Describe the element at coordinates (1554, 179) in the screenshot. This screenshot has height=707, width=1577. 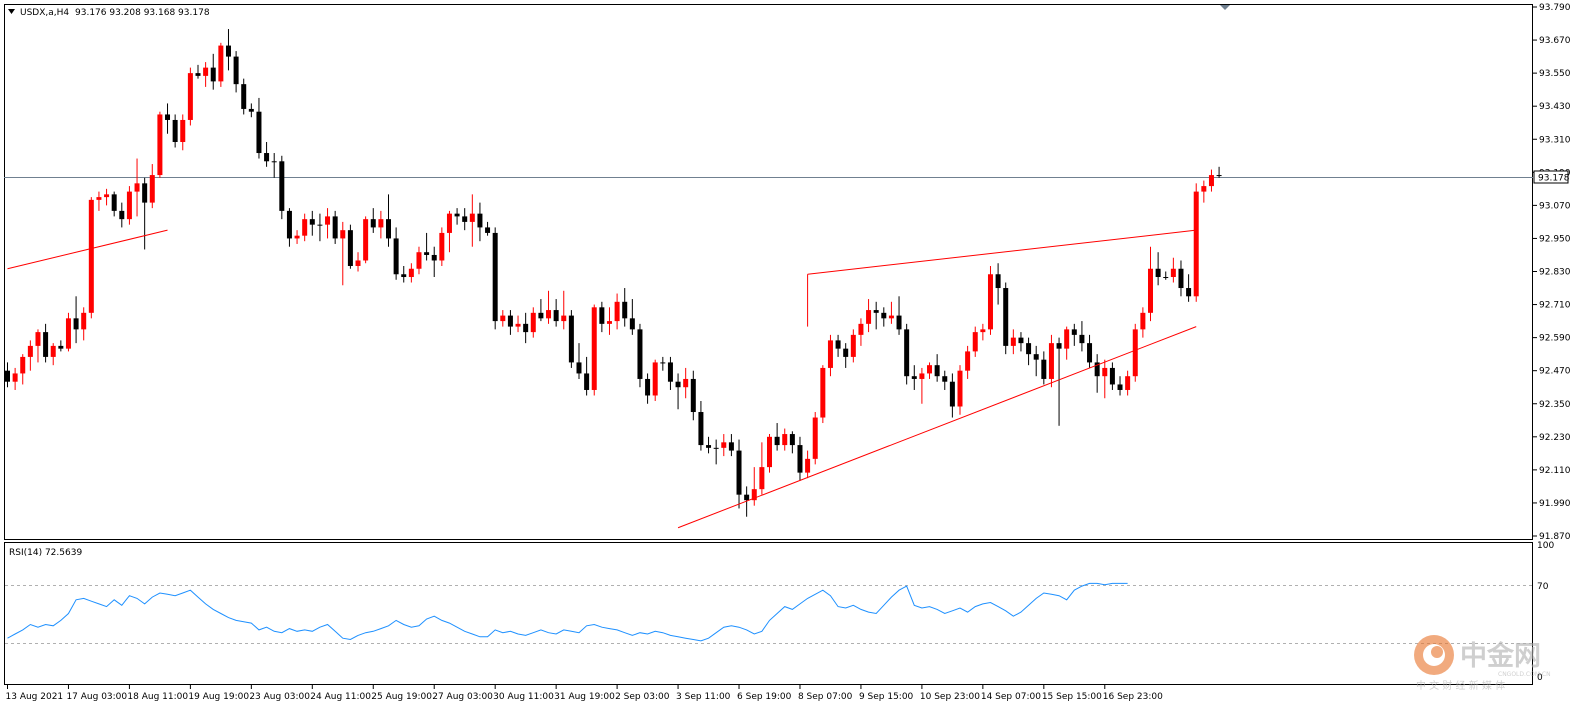
I see `current-price-label: 93.178` at that location.